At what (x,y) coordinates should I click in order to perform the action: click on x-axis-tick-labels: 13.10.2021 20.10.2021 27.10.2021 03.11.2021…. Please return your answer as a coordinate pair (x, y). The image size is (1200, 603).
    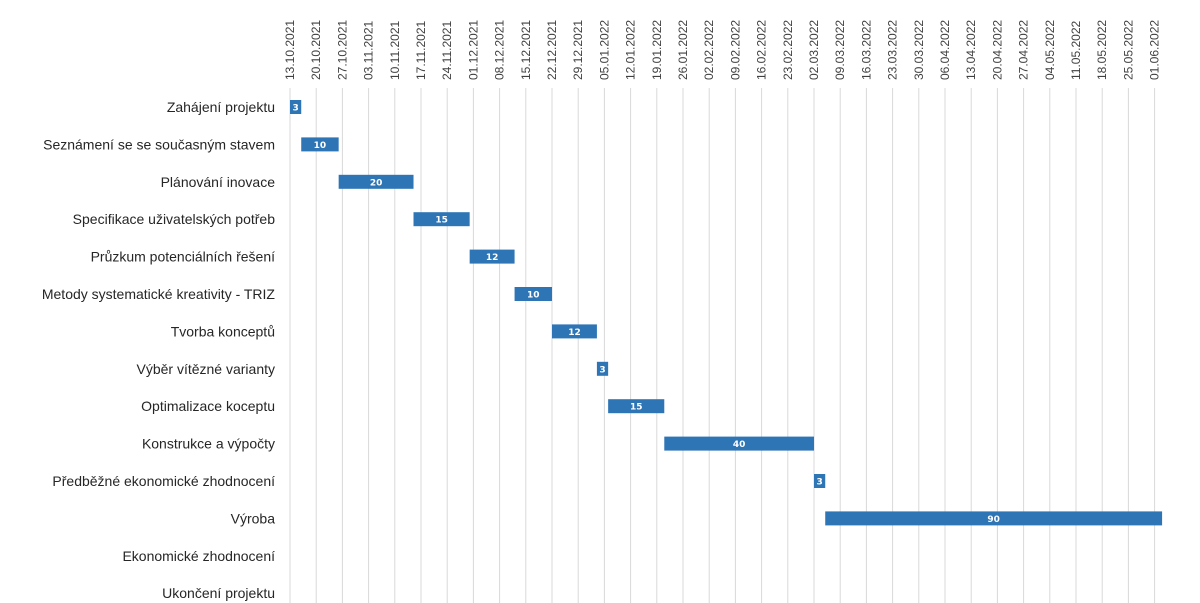
    Looking at the image, I should click on (722, 50).